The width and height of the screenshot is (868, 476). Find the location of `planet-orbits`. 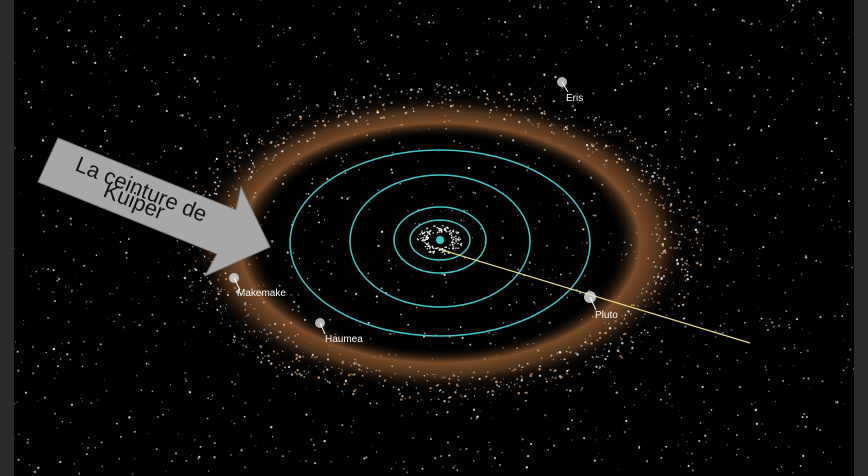

planet-orbits is located at coordinates (440, 243).